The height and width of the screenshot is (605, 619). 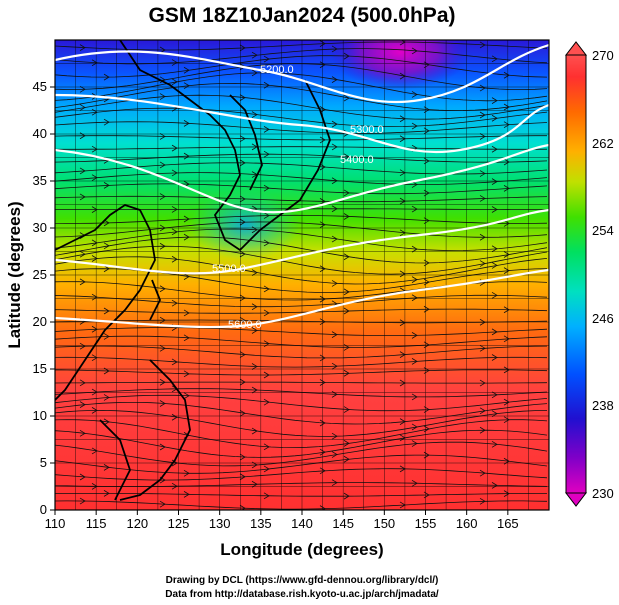 I want to click on colorbar: 270 262 254 246 238 230, so click(x=589, y=274).